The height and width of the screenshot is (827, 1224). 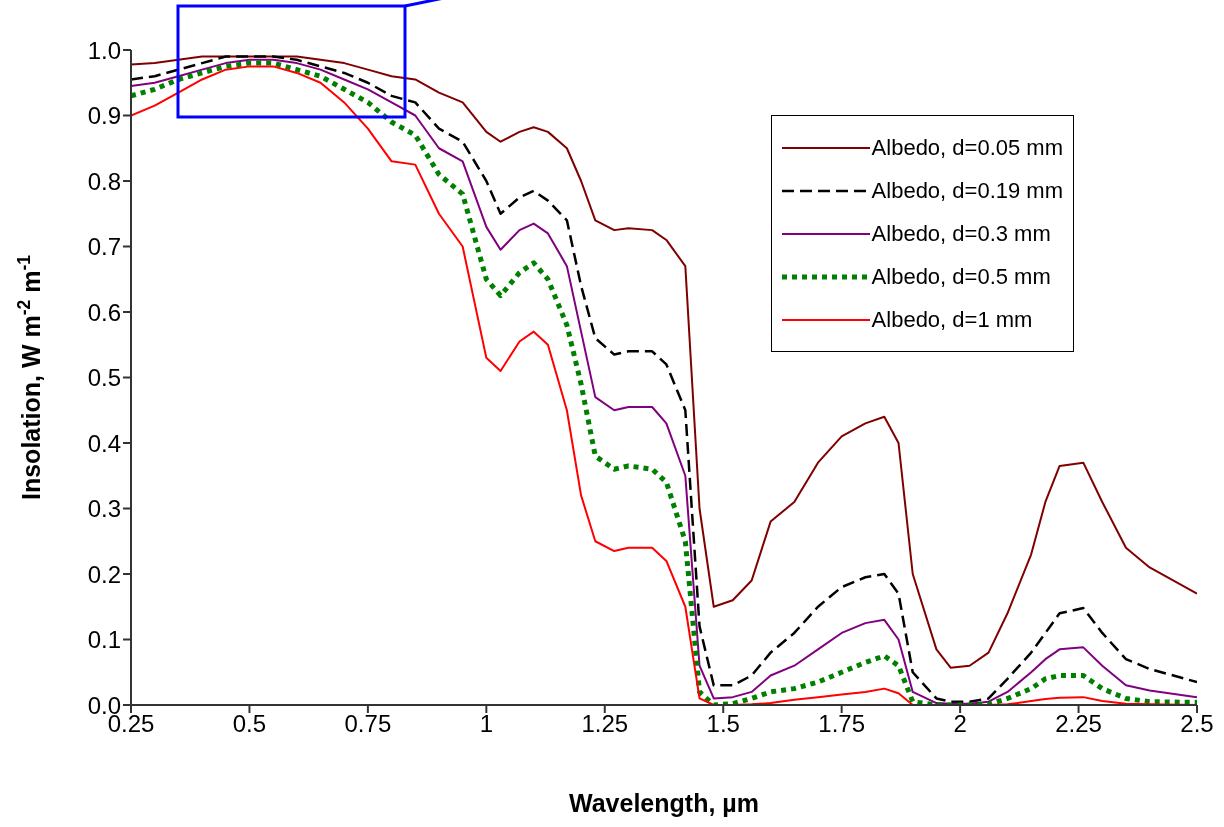 I want to click on x-tick-label: 0.75, so click(x=368, y=724).